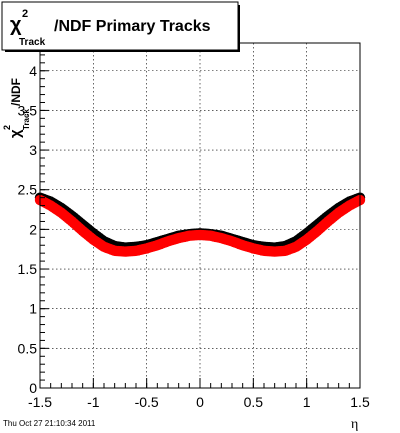 This screenshot has height=433, width=400. What do you see at coordinates (33, 150) in the screenshot?
I see `y-tick-label: 3` at bounding box center [33, 150].